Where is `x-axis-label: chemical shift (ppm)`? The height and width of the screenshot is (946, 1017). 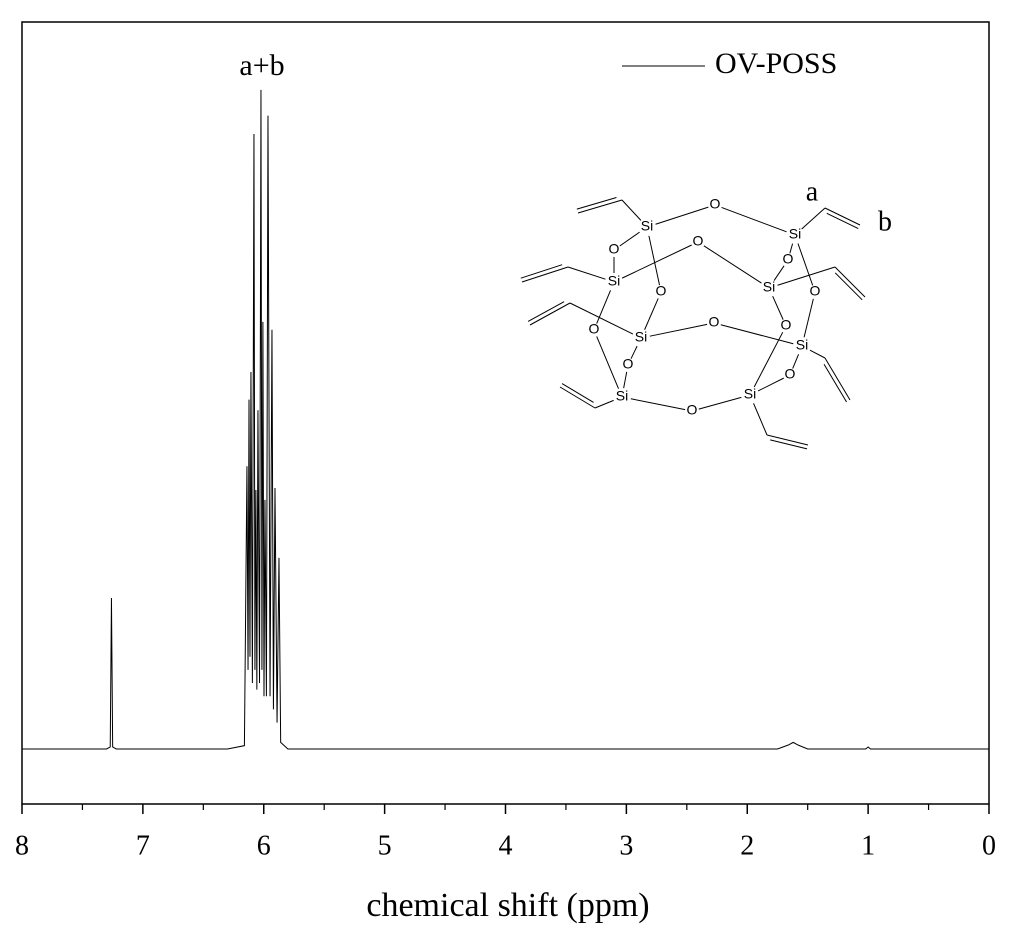
x-axis-label: chemical shift (ppm) is located at coordinates (507, 905).